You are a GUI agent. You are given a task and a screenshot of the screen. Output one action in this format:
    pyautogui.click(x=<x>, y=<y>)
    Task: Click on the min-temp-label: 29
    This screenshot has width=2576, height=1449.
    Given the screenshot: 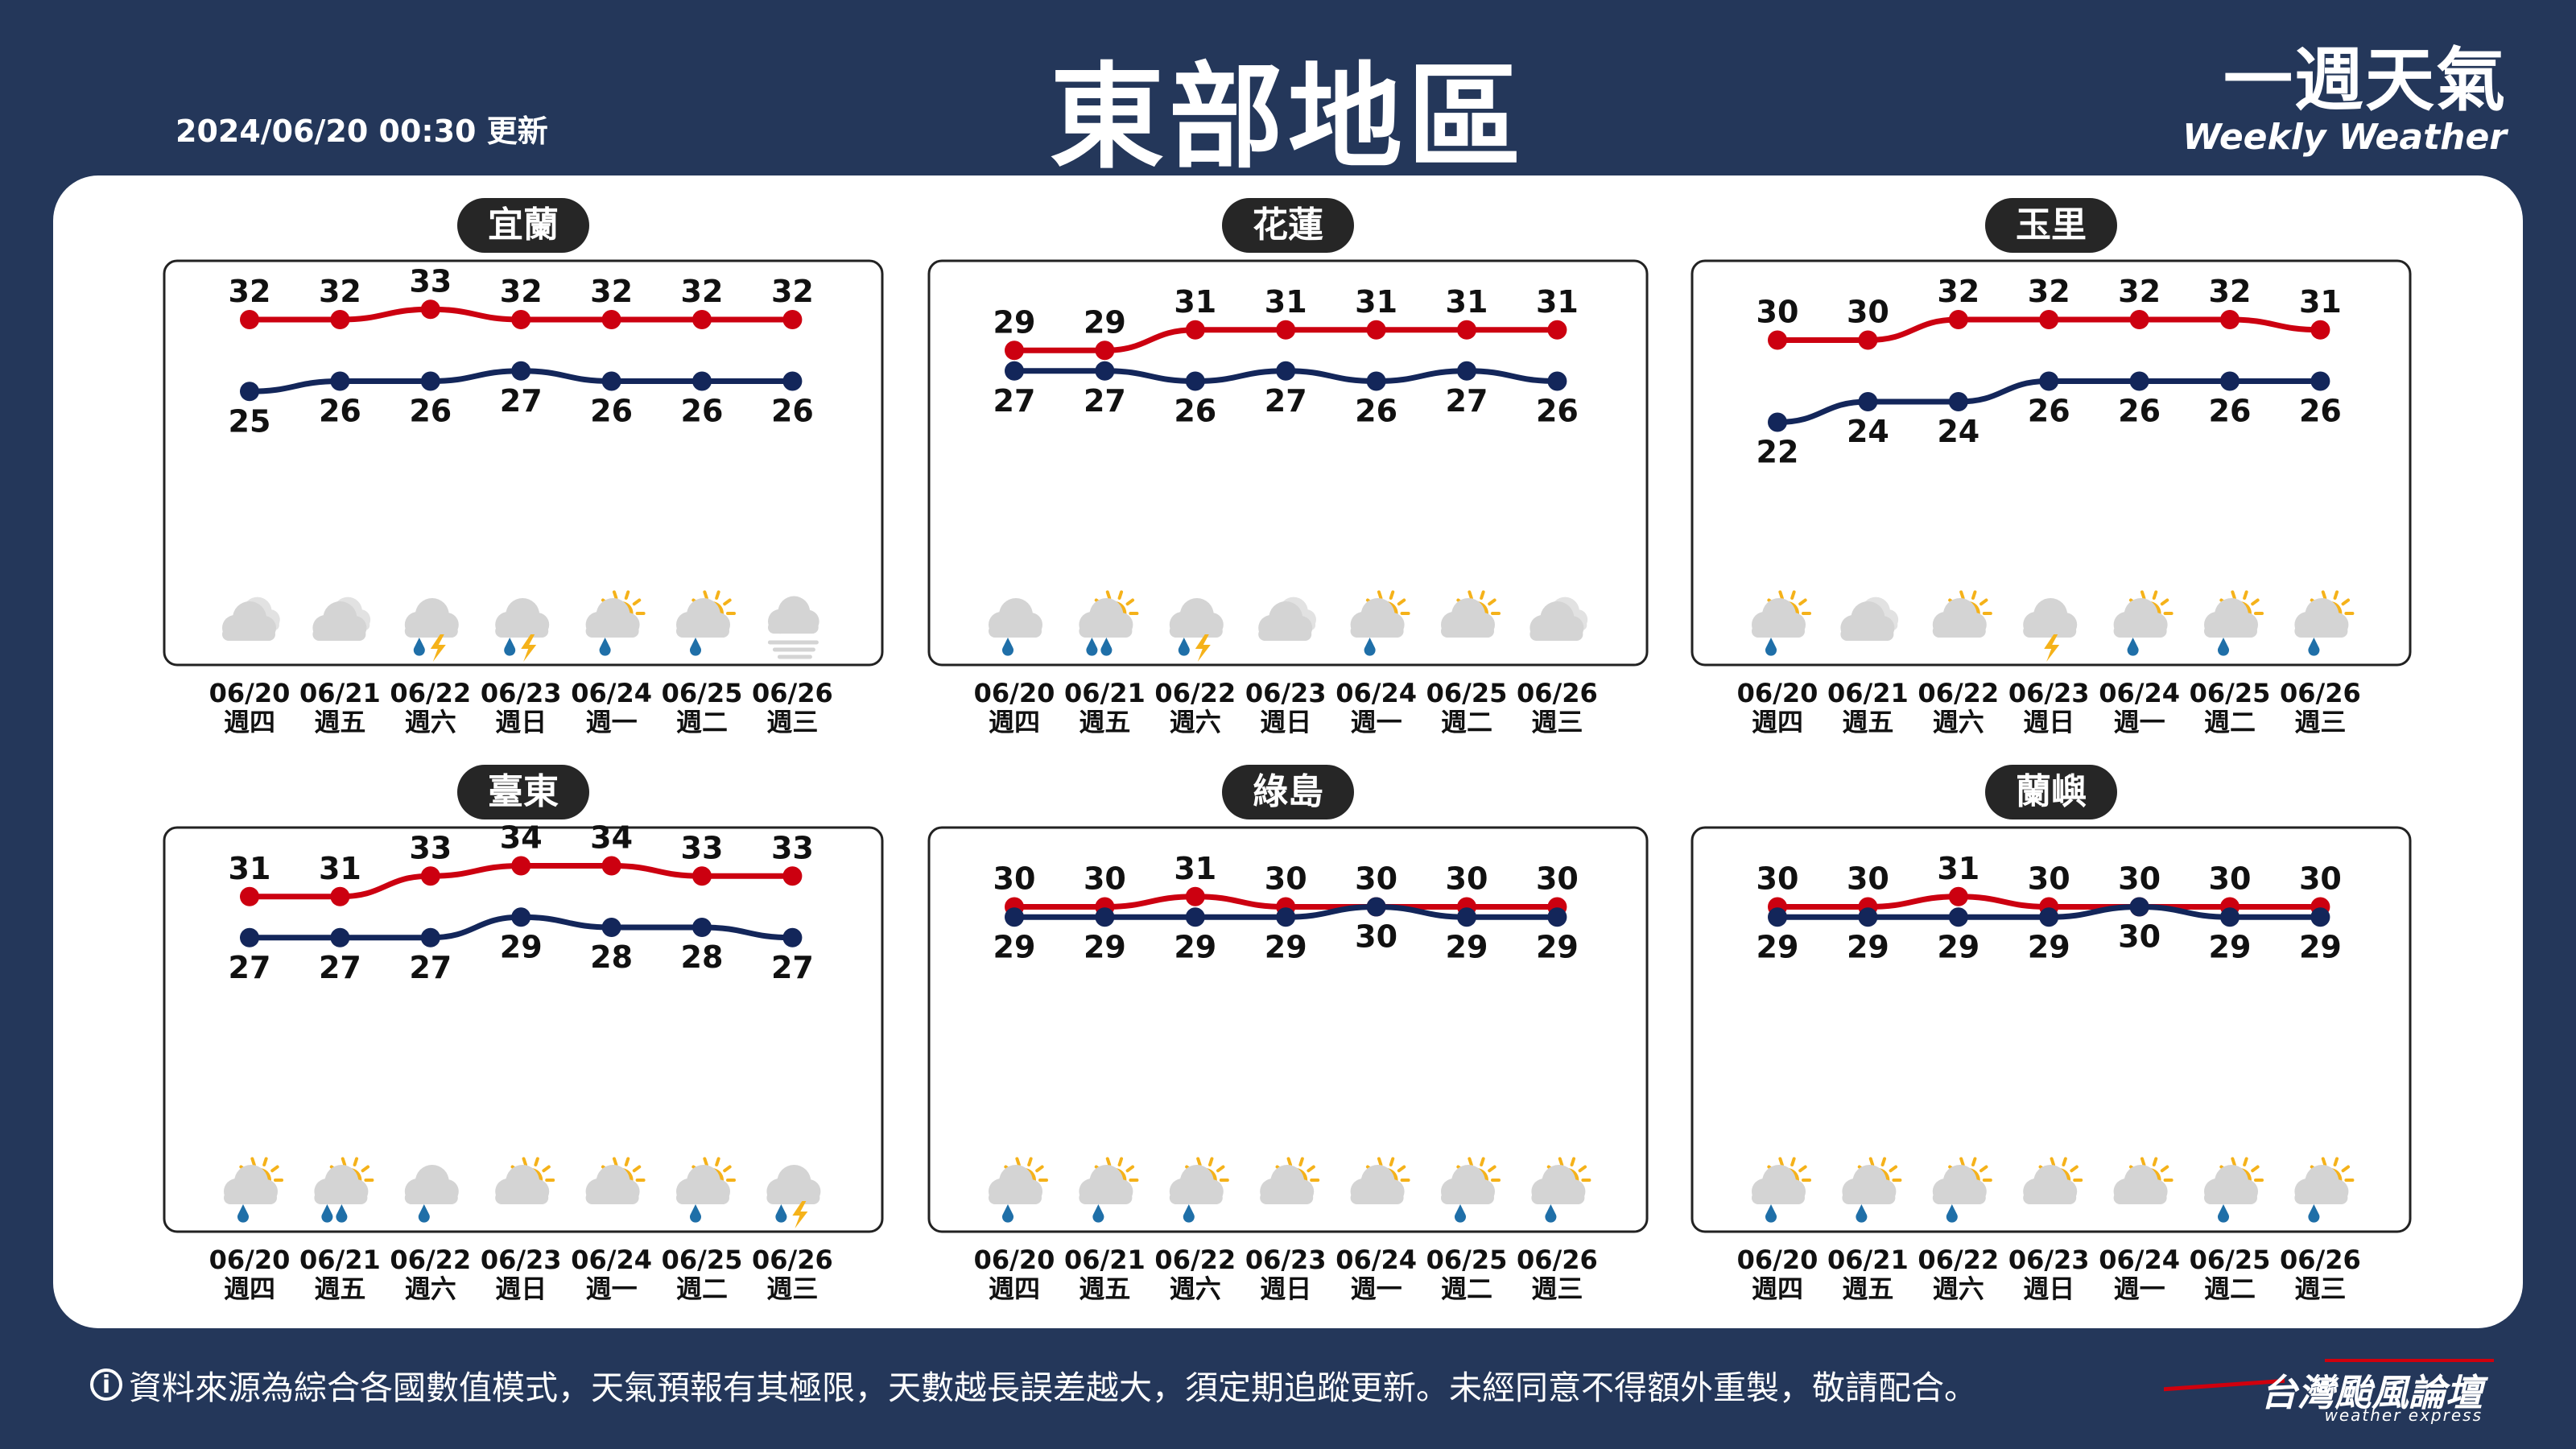 What is the action you would take?
    pyautogui.click(x=521, y=946)
    